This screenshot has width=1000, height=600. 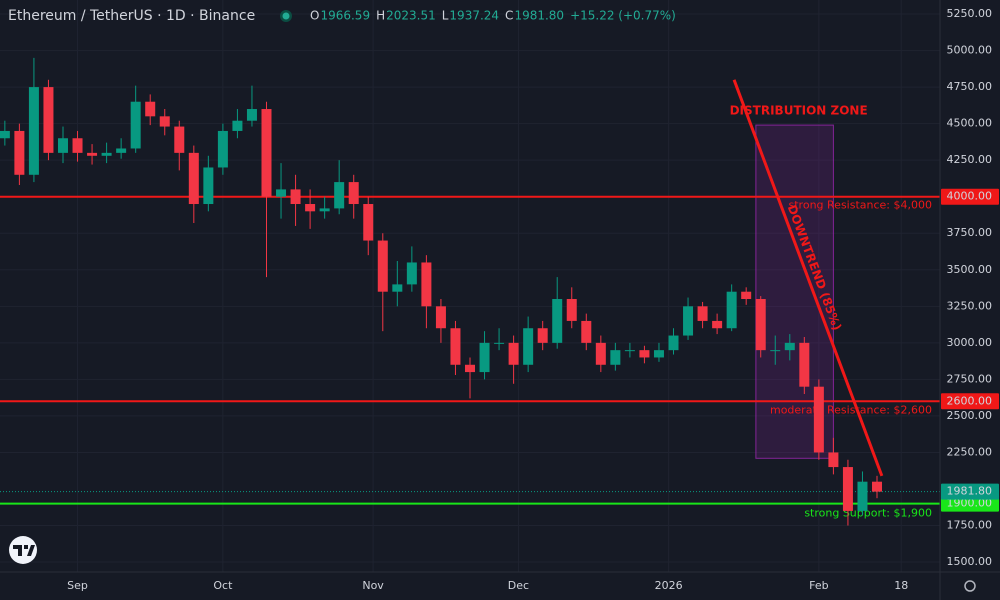 What do you see at coordinates (970, 342) in the screenshot?
I see `y-tick-label: 3000.00` at bounding box center [970, 342].